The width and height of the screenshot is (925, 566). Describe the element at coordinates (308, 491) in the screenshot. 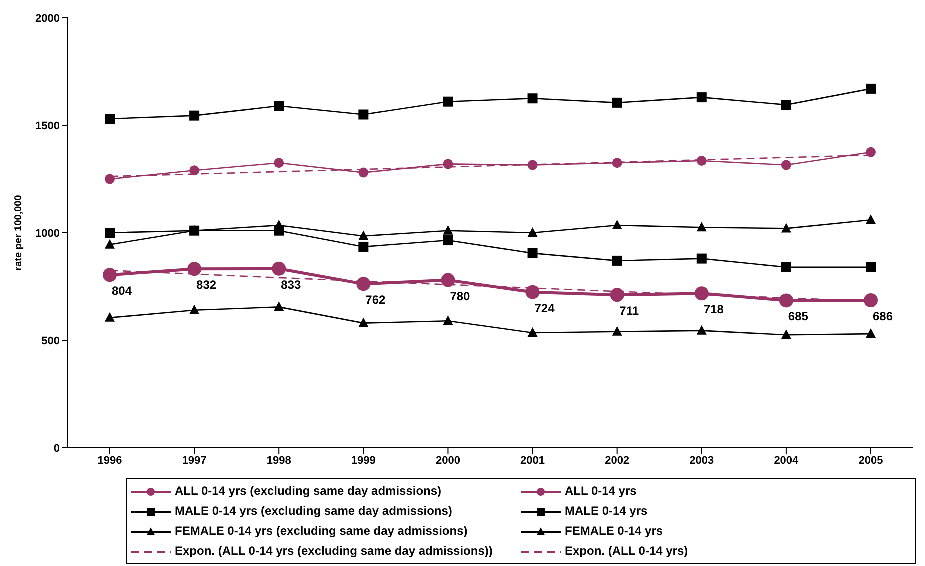

I see `legend-label: ALL 0-14 yrs (excluding same day admissions)` at that location.